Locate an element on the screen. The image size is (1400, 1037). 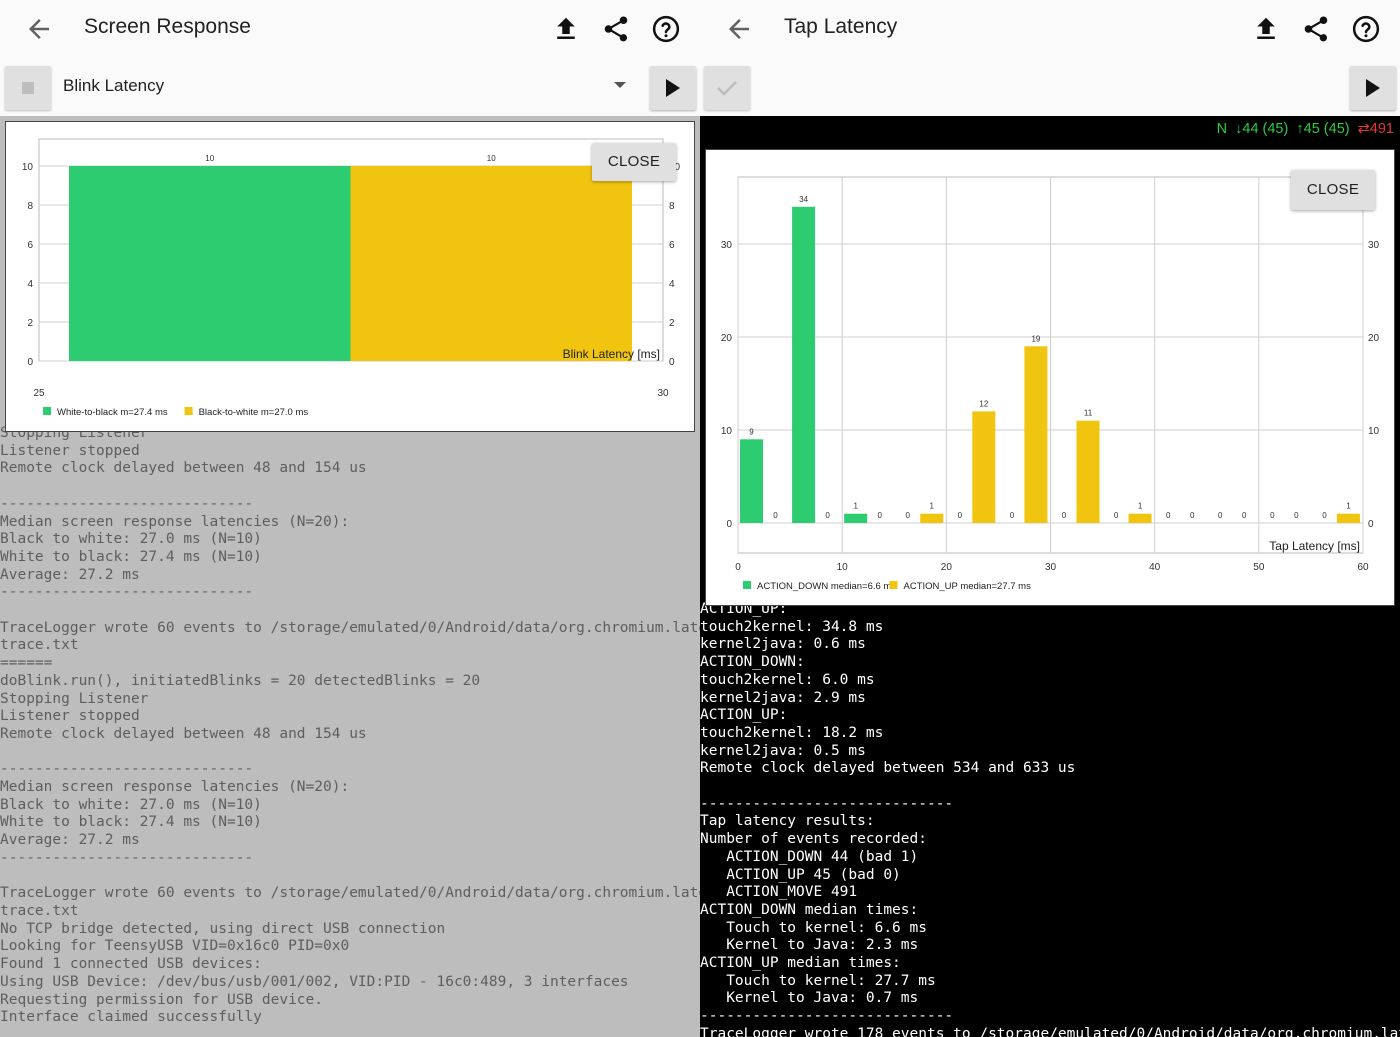
legend-label: ACTION_UP median=27.7 ms is located at coordinates (968, 586).